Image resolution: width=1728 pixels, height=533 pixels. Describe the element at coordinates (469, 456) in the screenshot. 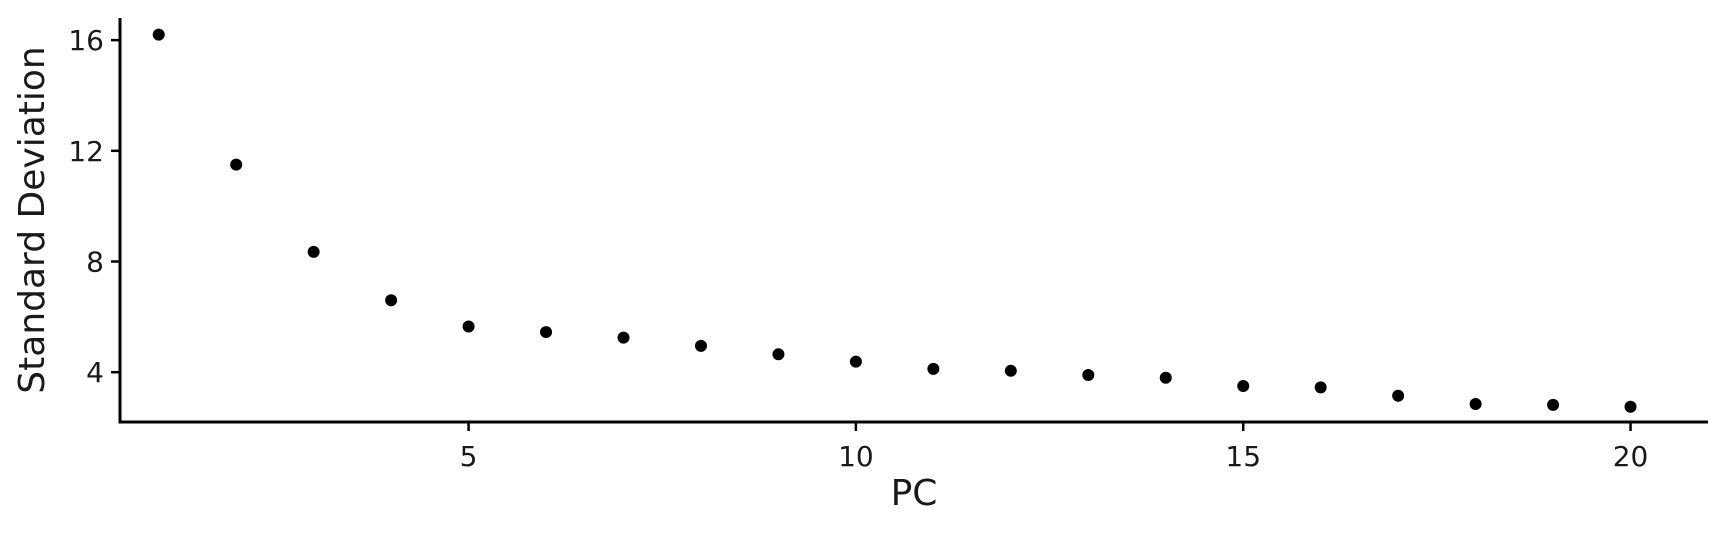

I see `x-tick-label: 5` at that location.